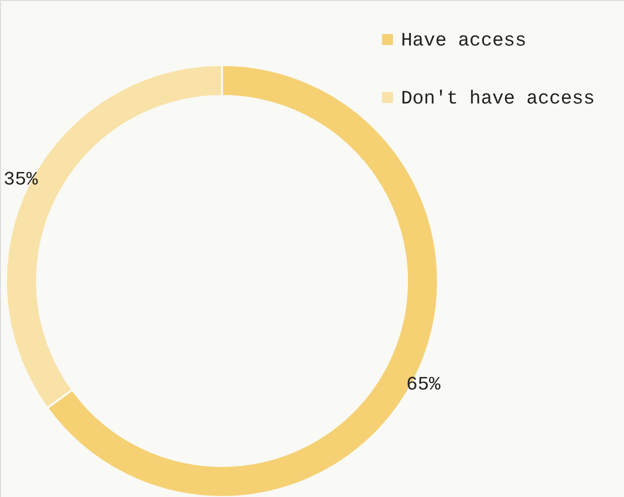  Describe the element at coordinates (463, 41) in the screenshot. I see `legend-label: Have access` at that location.